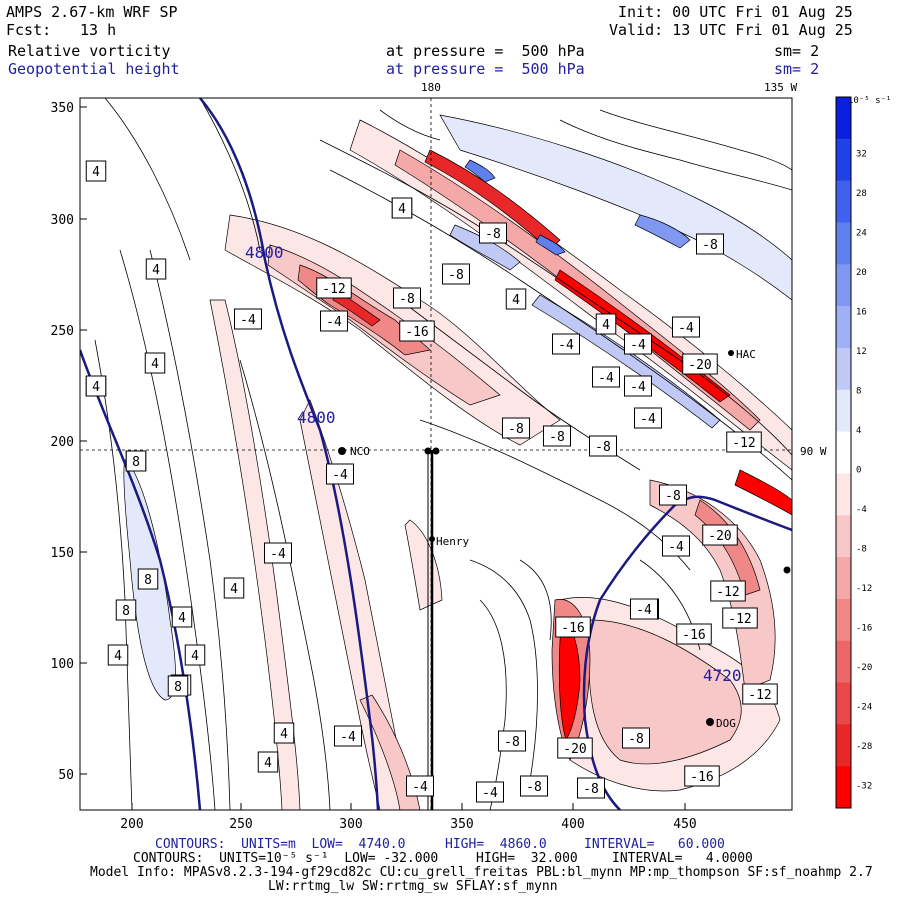 The height and width of the screenshot is (900, 900). Describe the element at coordinates (240, 824) in the screenshot. I see `x-tick-label: 250` at that location.